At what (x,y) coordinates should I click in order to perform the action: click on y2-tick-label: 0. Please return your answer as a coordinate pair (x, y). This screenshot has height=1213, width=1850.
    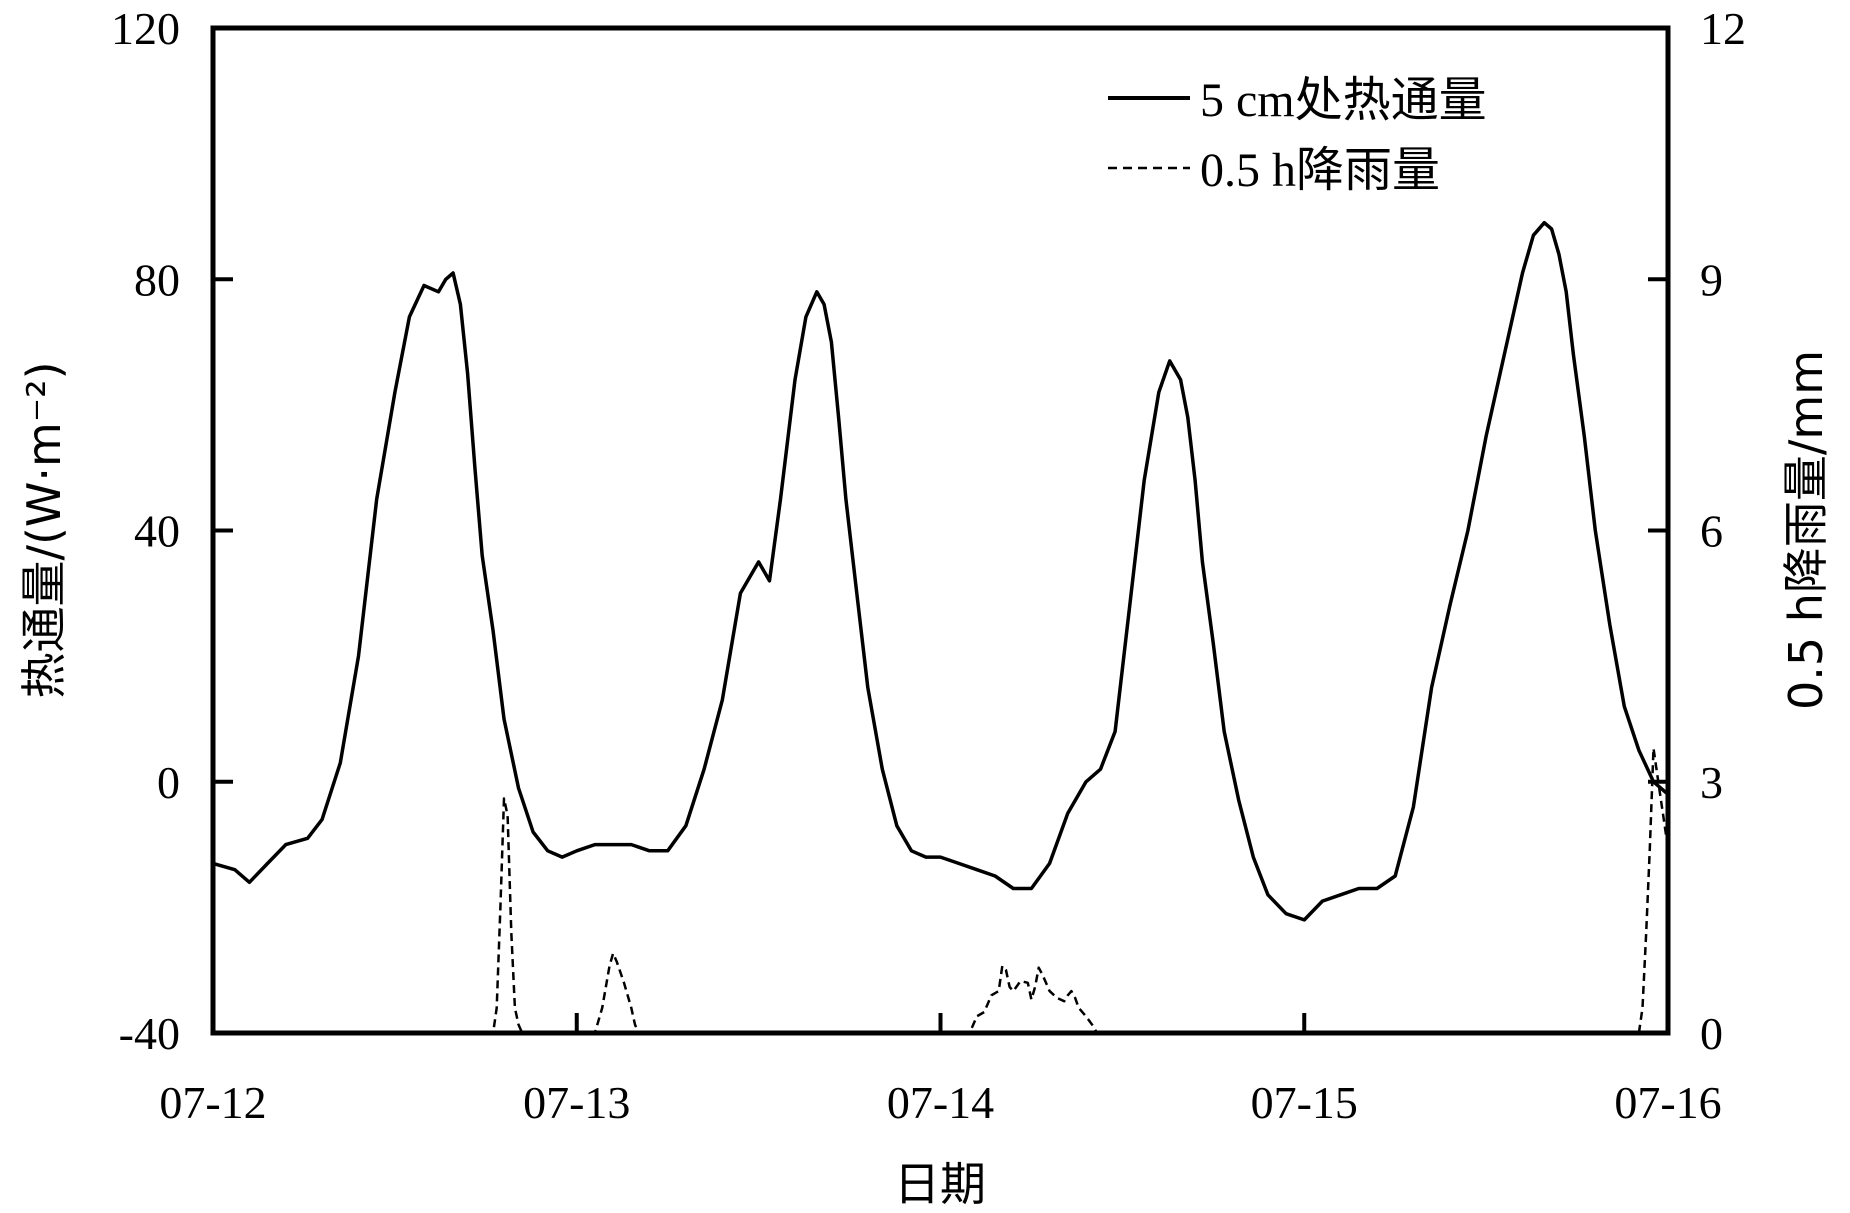
    Looking at the image, I should click on (1711, 1033).